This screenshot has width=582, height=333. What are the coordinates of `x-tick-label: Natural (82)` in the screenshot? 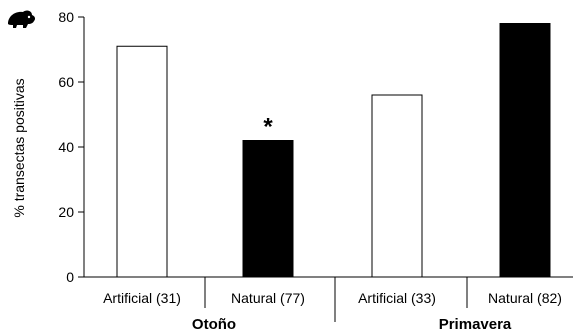 It's located at (525, 298).